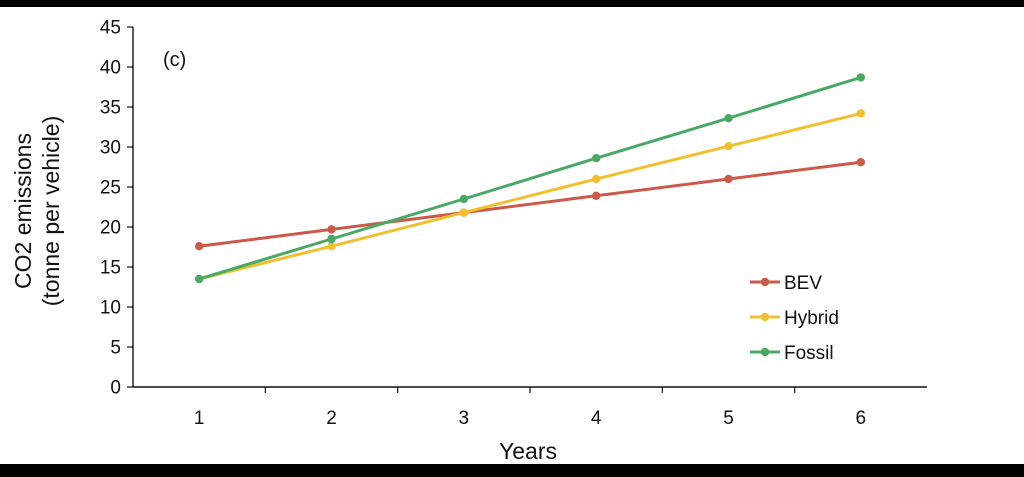  What do you see at coordinates (528, 451) in the screenshot?
I see `x-axis-title: Years` at bounding box center [528, 451].